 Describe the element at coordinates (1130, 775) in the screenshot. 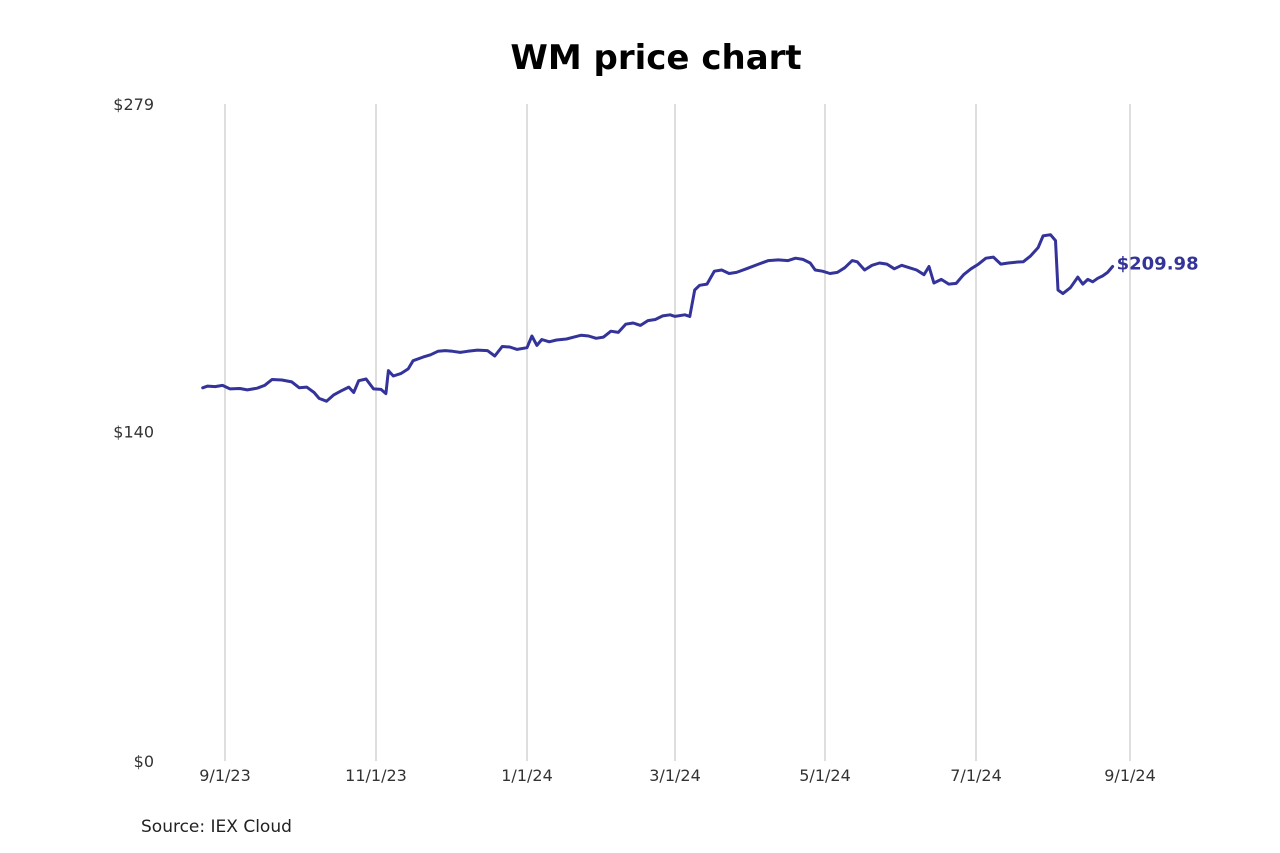

I see `x-tick-label: 9/1/24` at that location.